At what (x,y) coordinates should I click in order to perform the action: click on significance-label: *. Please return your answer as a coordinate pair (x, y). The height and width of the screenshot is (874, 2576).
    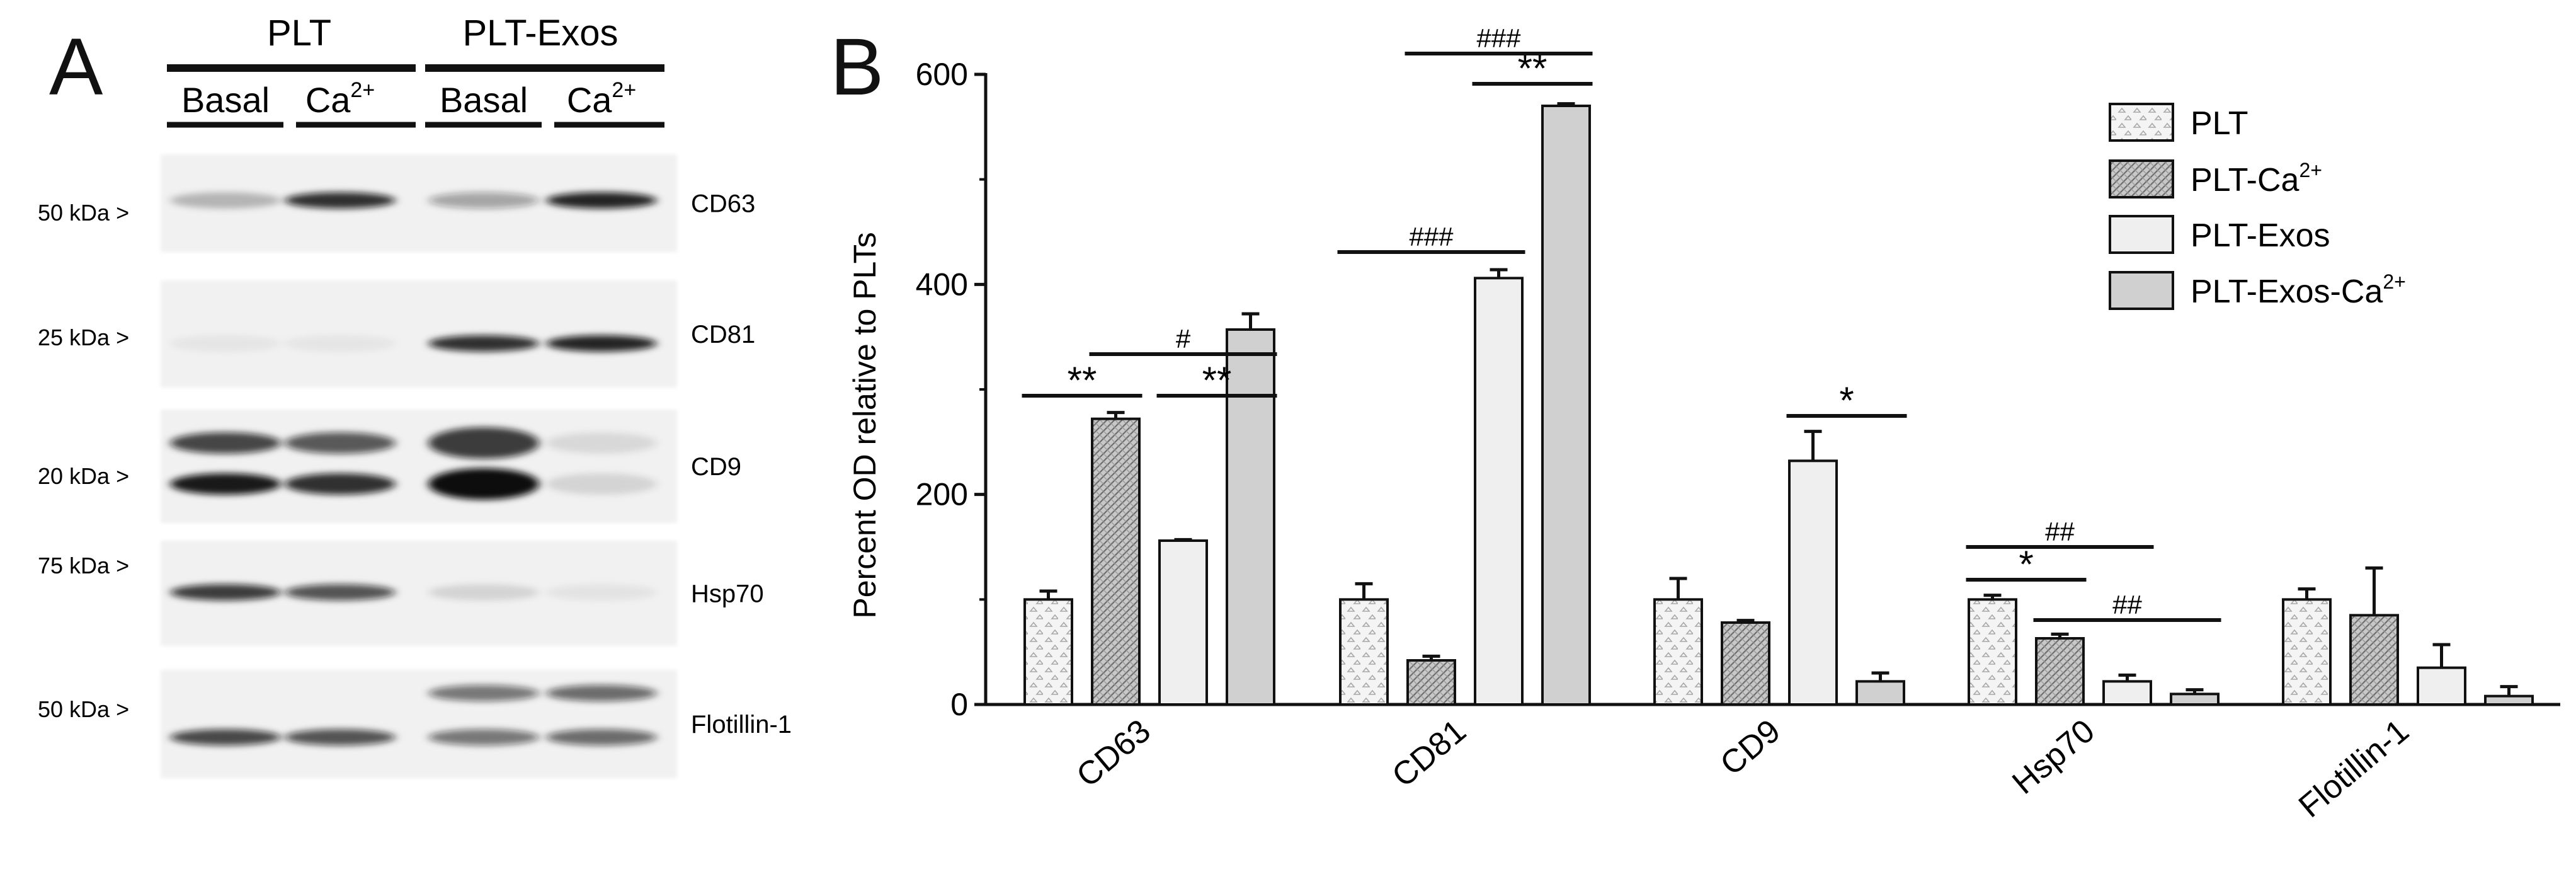
    Looking at the image, I should click on (2026, 564).